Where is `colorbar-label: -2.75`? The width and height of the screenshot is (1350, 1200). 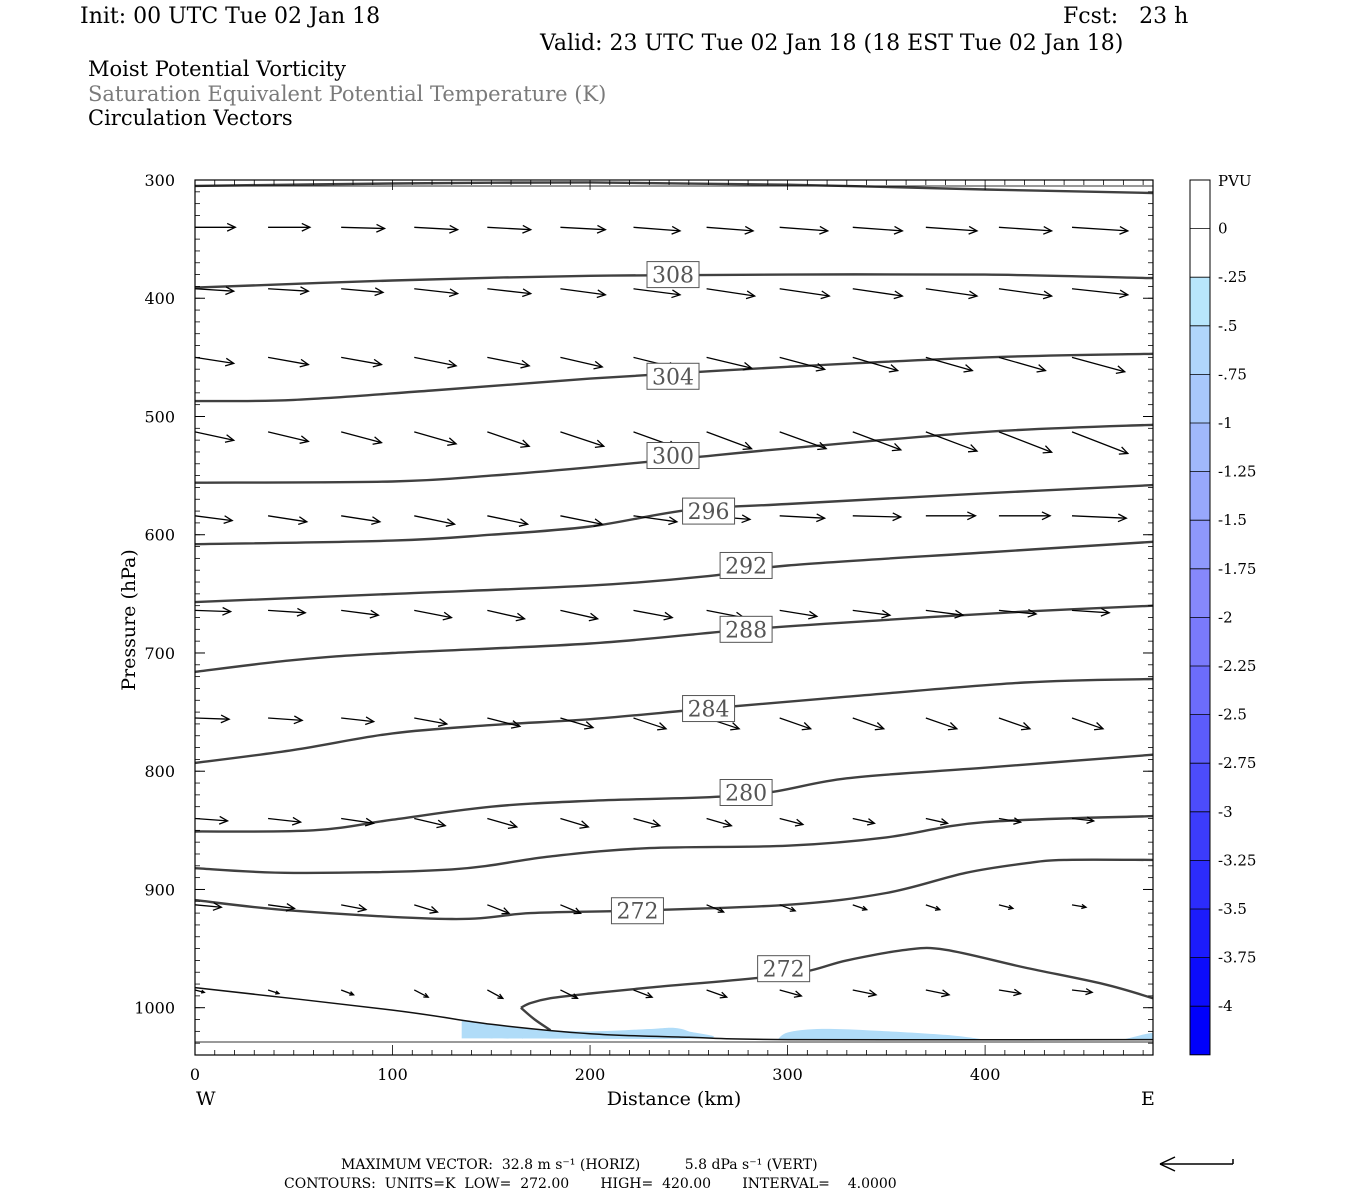 colorbar-label: -2.75 is located at coordinates (1237, 763).